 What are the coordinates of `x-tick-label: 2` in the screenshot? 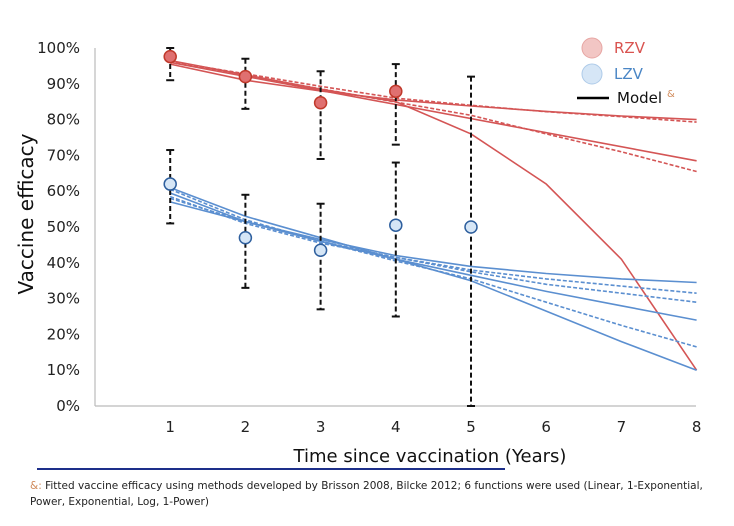 It's located at (246, 427).